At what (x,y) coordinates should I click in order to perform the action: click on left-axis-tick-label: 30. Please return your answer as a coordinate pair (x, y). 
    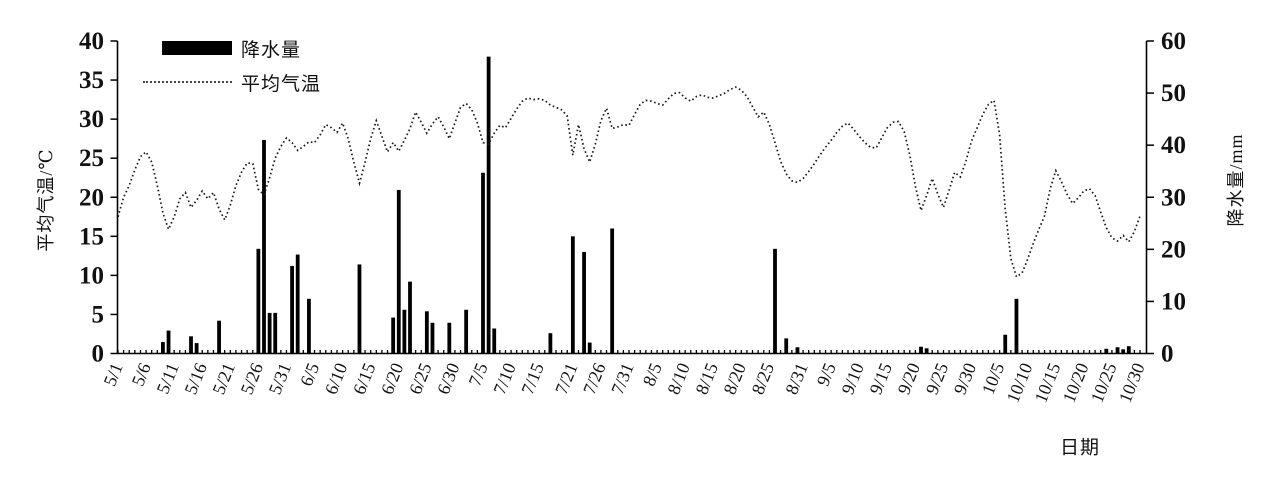
    Looking at the image, I should click on (91, 119).